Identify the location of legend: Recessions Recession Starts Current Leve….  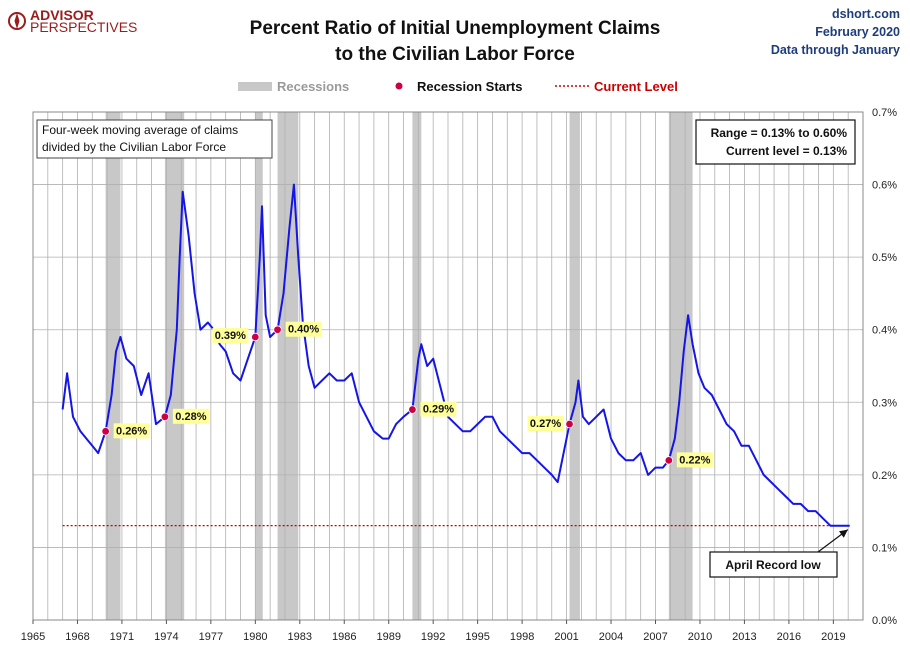
(458, 86).